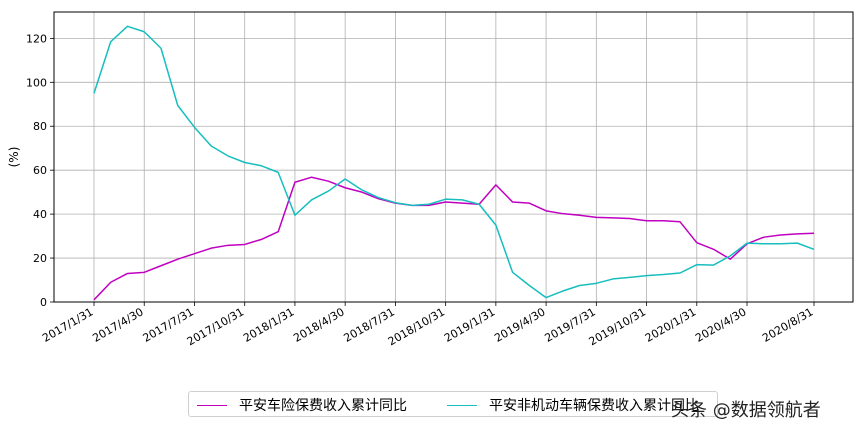 The height and width of the screenshot is (432, 864). Describe the element at coordinates (36, 38) in the screenshot. I see `y-tick-label: 120` at that location.